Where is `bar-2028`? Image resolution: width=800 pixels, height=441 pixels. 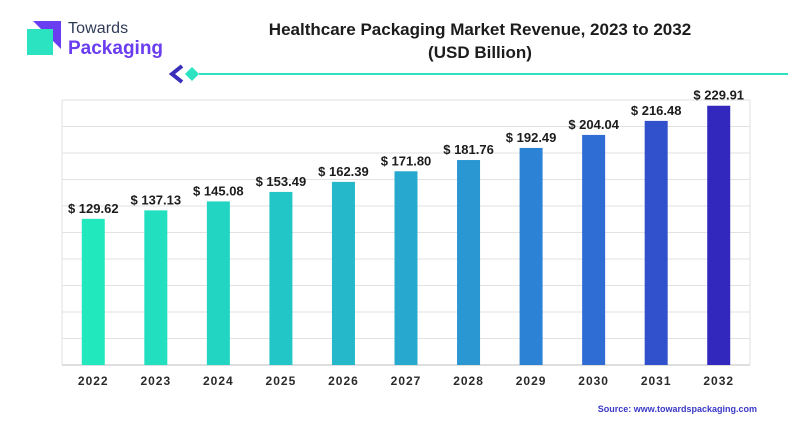 bar-2028 is located at coordinates (469, 262).